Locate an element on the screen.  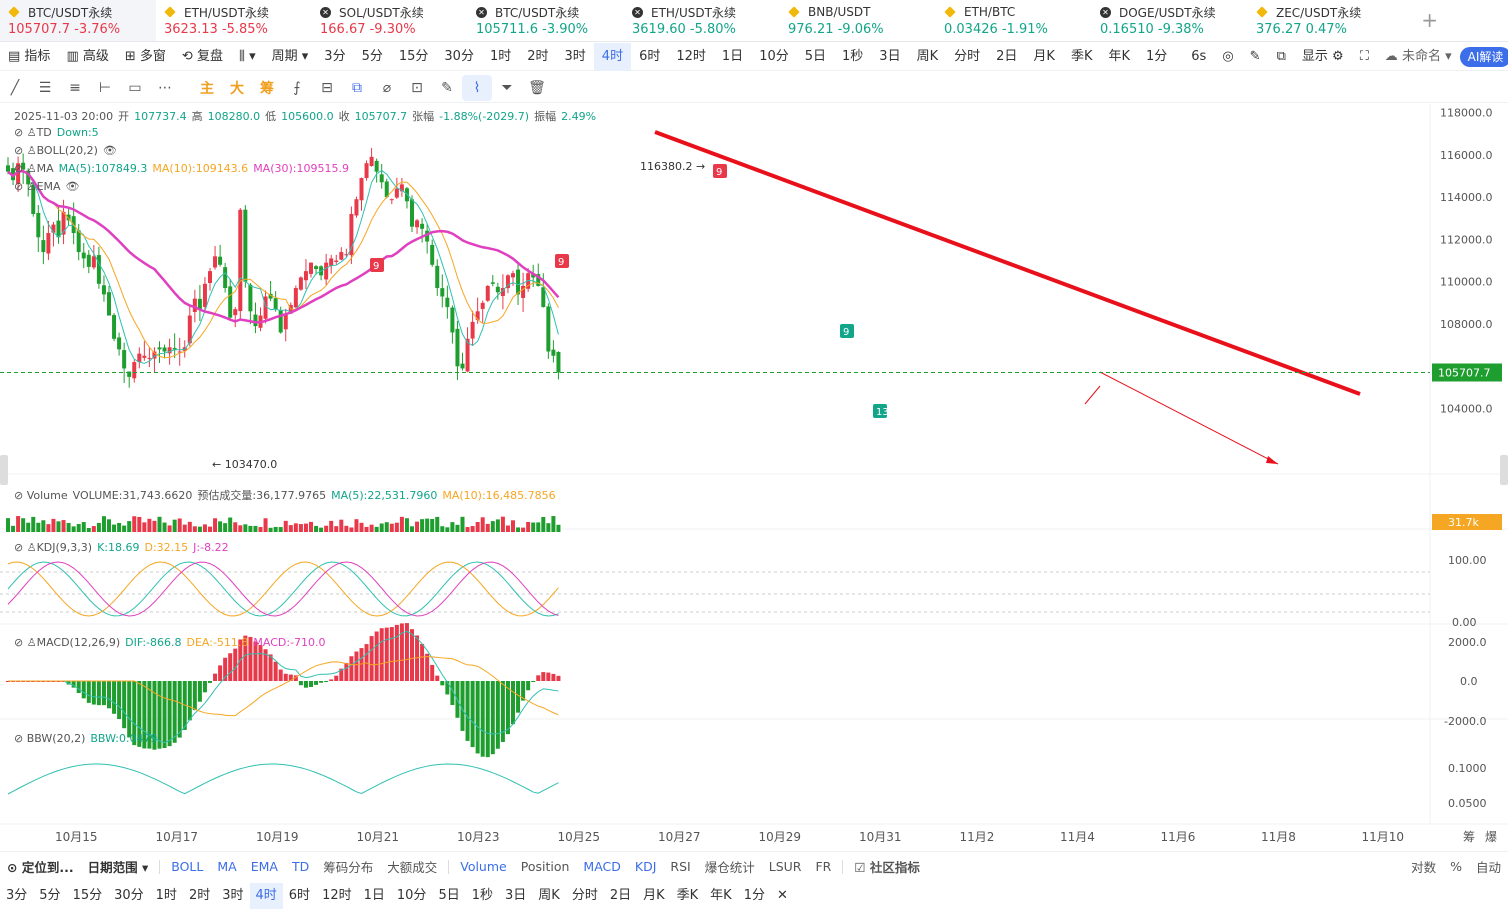
main-force-button: 主 is located at coordinates (207, 88).